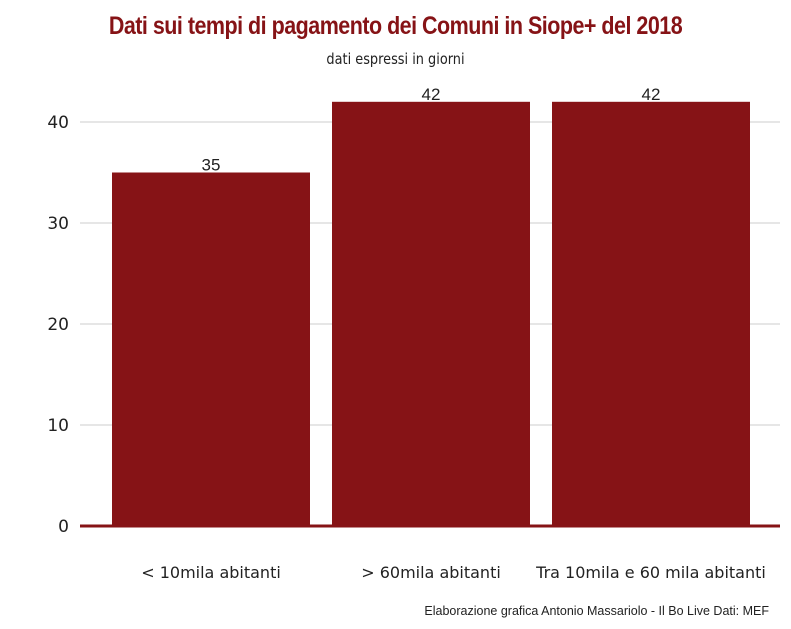 This screenshot has width=791, height=629. Describe the element at coordinates (431, 130) in the screenshot. I see `data-labels: 35 42 42` at that location.